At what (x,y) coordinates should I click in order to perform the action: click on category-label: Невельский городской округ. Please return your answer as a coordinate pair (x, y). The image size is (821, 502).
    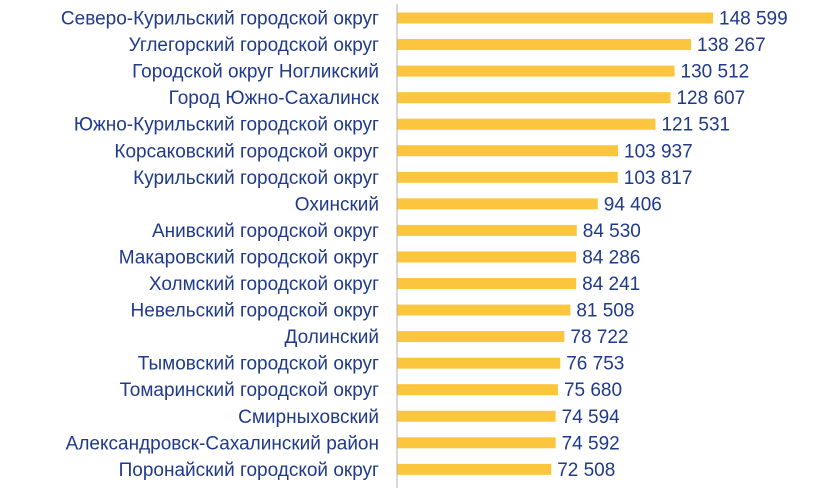
    Looking at the image, I should click on (255, 311).